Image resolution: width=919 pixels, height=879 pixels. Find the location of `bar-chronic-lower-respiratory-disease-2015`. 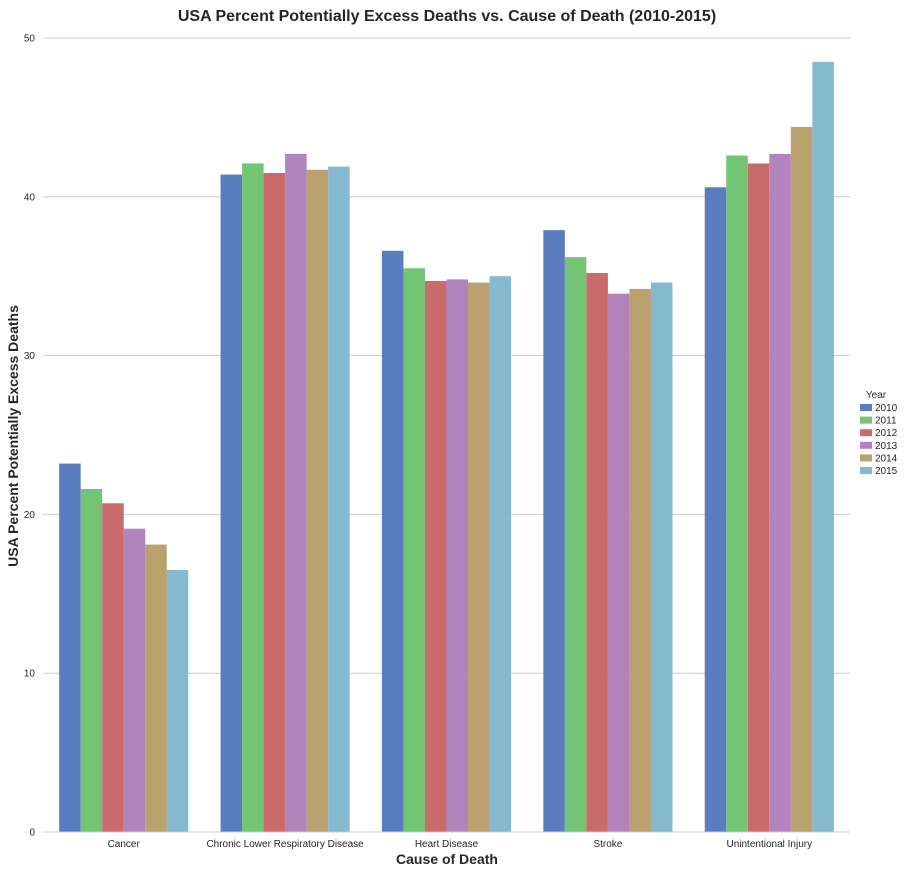

bar-chronic-lower-respiratory-disease-2015 is located at coordinates (339, 499).